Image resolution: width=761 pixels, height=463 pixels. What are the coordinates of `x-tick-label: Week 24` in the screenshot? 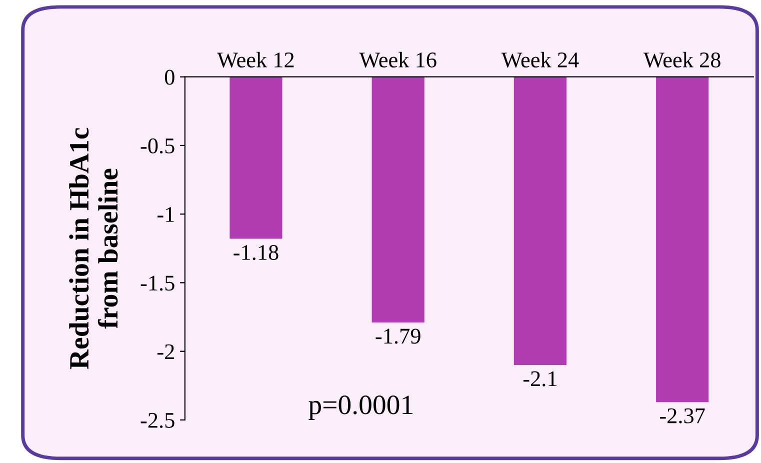 It's located at (540, 60).